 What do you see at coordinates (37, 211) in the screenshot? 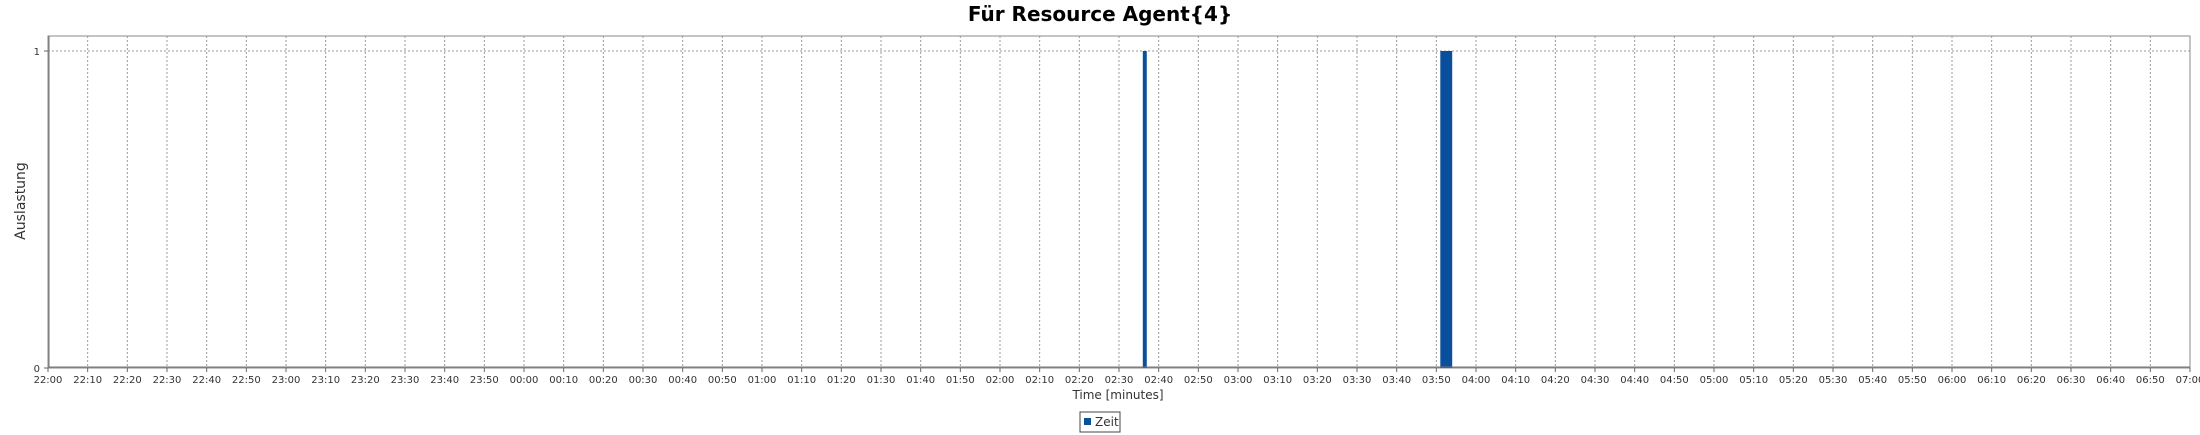
I see `y-tick-labels: 01` at bounding box center [37, 211].